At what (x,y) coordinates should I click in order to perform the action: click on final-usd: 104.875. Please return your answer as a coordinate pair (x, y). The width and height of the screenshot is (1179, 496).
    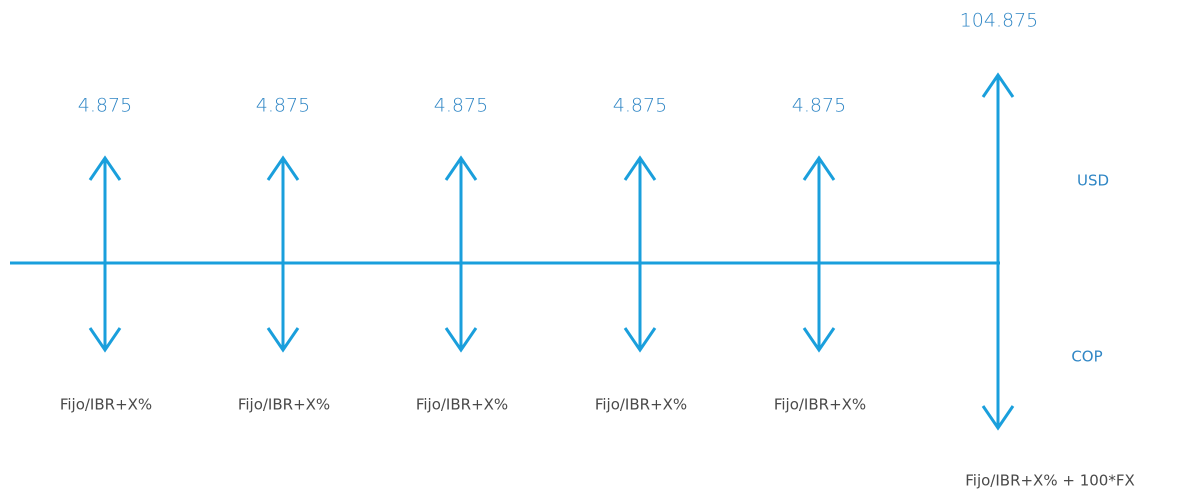
    Looking at the image, I should click on (999, 21).